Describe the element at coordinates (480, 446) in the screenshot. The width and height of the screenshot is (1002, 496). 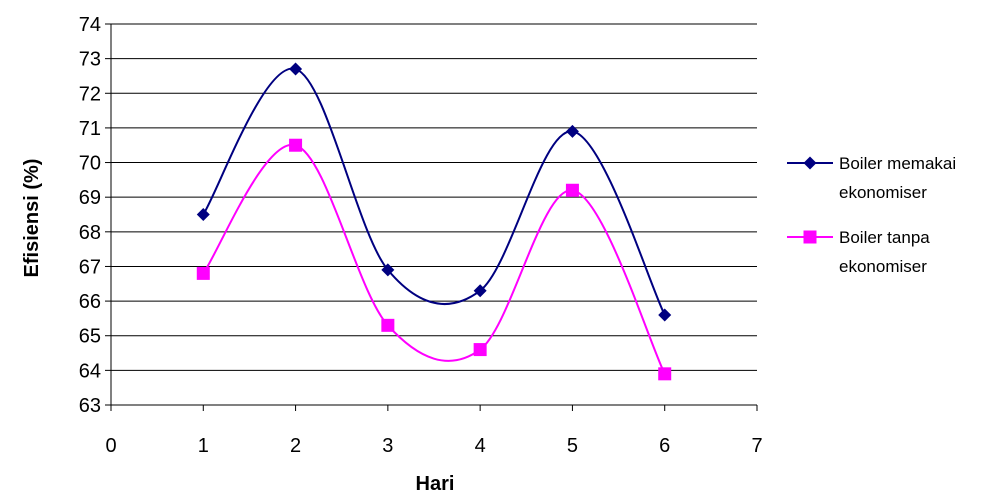
I see `x-tick-label-4: 4` at that location.